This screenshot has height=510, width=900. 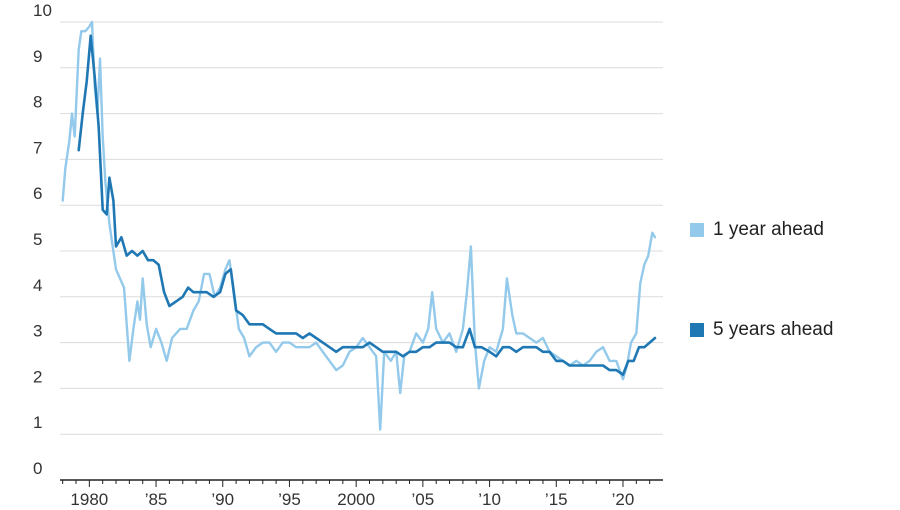 I want to click on x-tick-label-6: ’10, so click(x=489, y=499).